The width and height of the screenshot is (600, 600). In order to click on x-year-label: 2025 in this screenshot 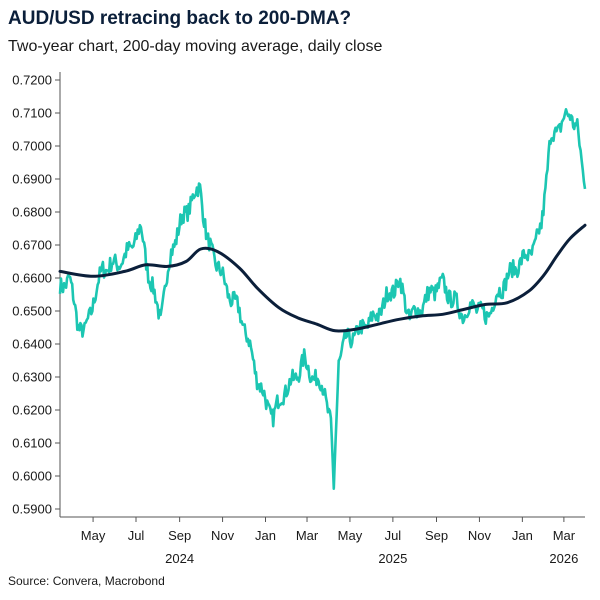, I will do `click(392, 558)`.